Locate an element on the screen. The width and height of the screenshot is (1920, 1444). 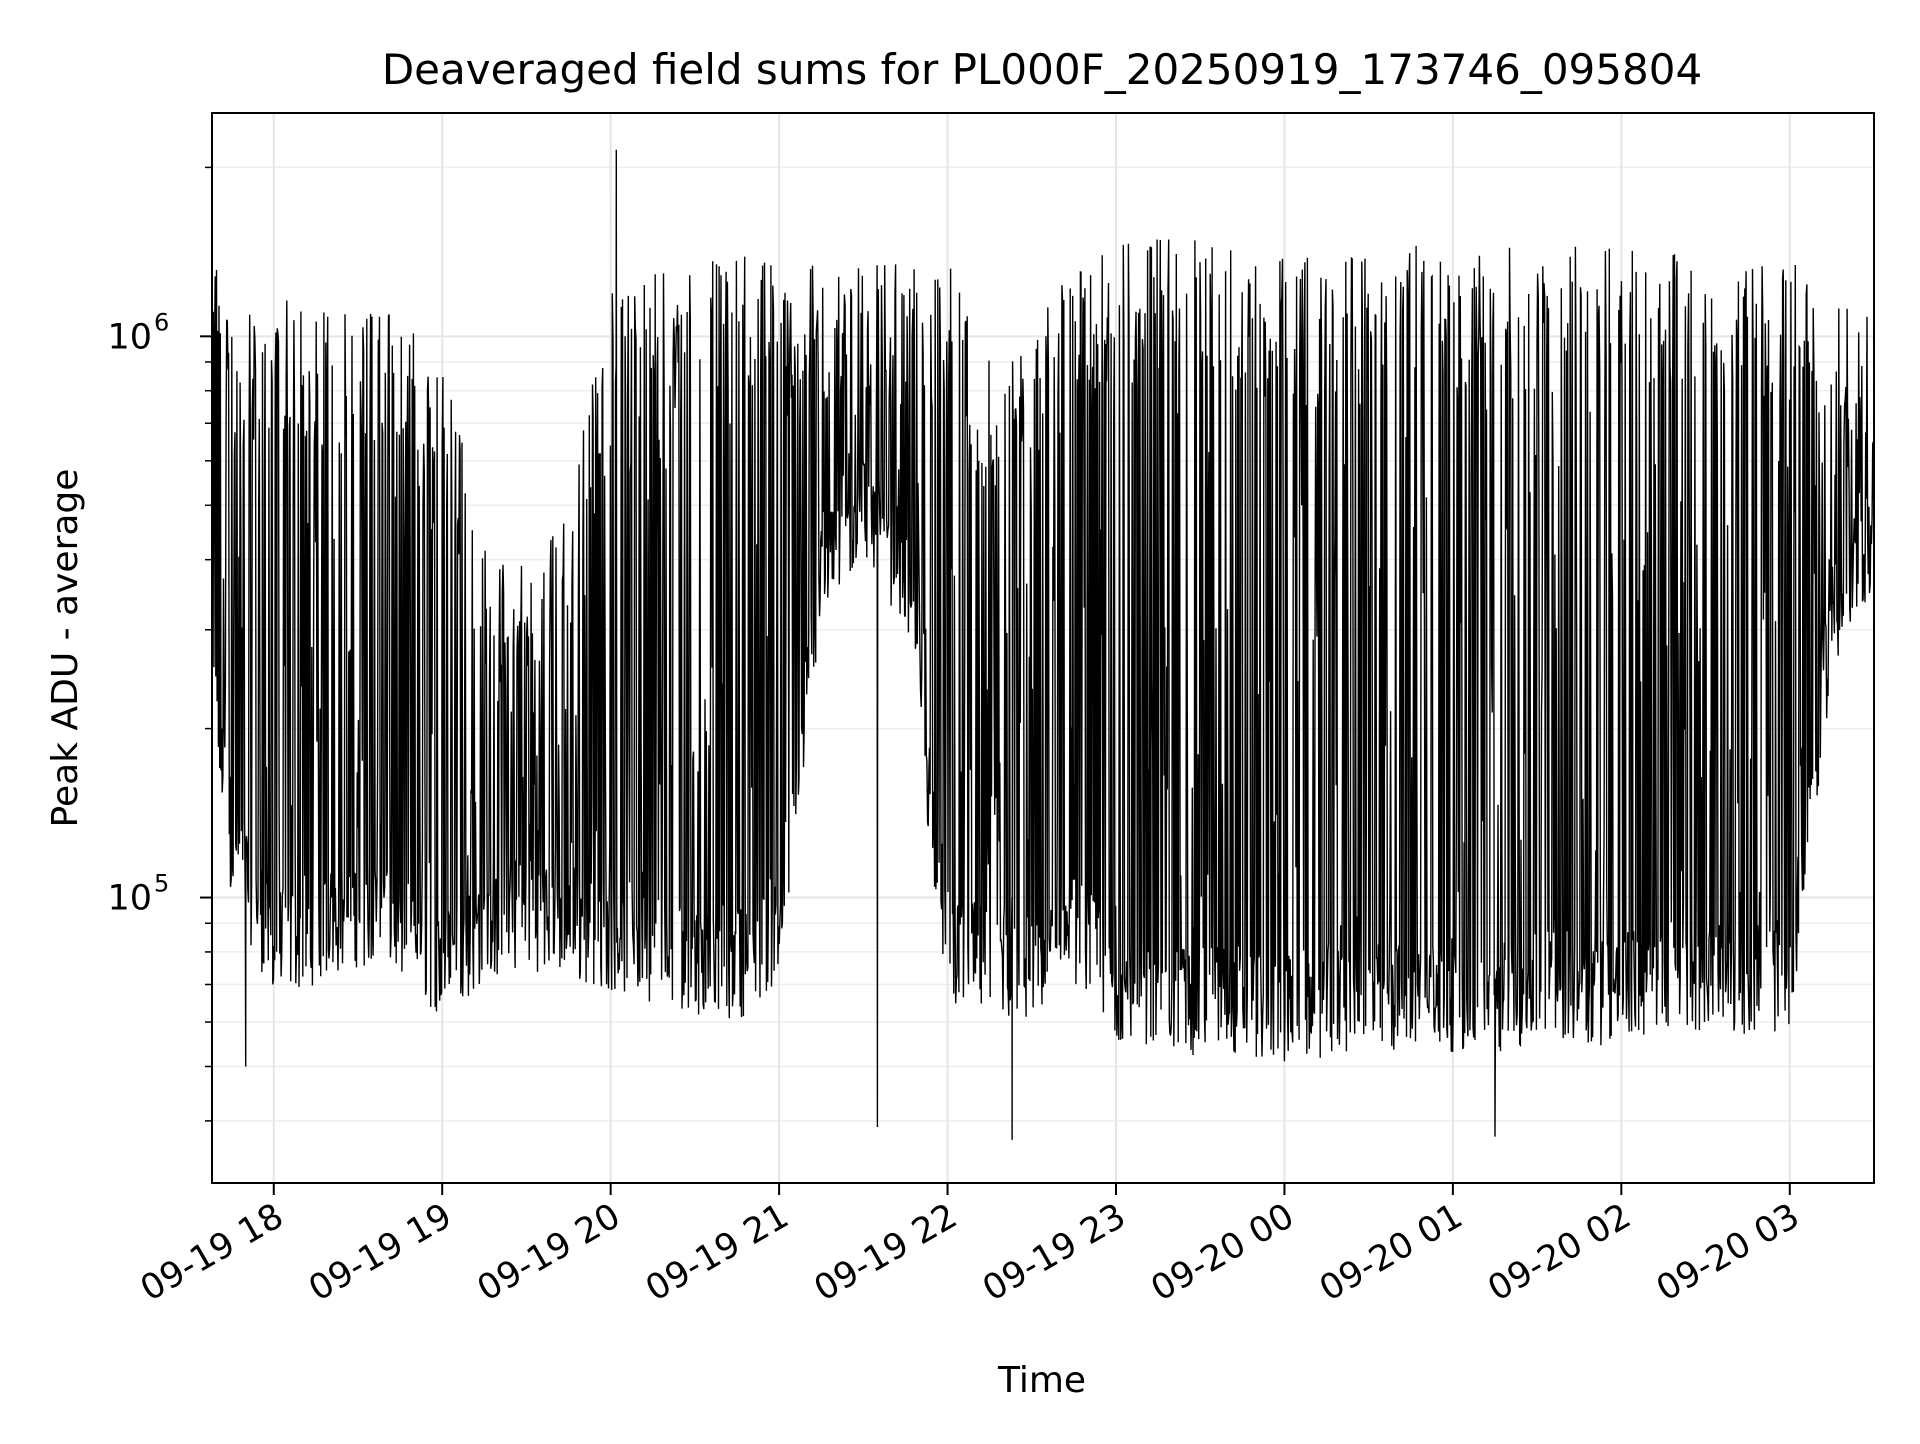
y-tick-exponent: 5 is located at coordinates (161, 884).